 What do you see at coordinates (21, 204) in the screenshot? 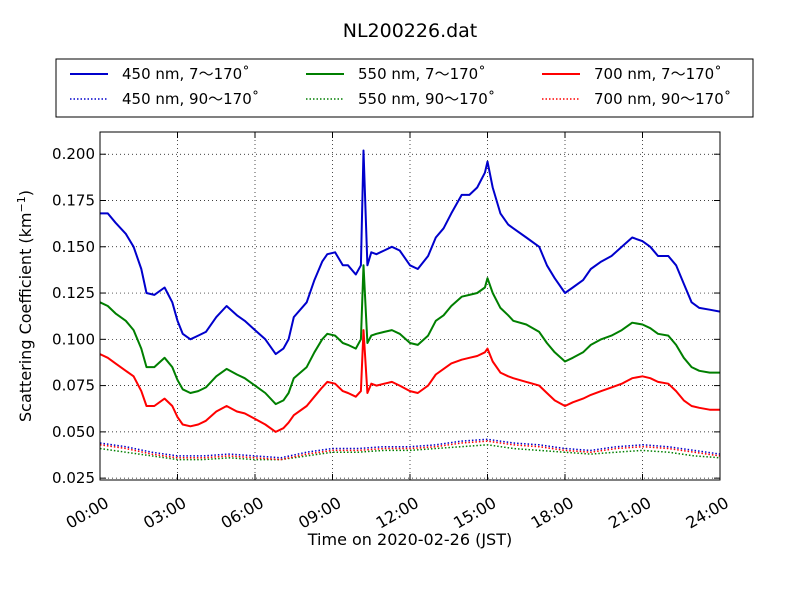
I see `y-axis-label-sup: −1` at bounding box center [21, 204].